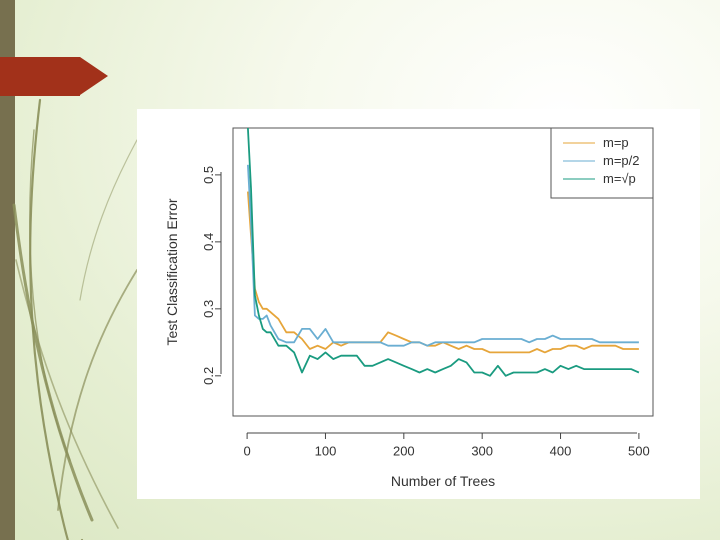 This screenshot has width=720, height=540. What do you see at coordinates (208, 242) in the screenshot?
I see `y-tick-label: 0.4` at bounding box center [208, 242].